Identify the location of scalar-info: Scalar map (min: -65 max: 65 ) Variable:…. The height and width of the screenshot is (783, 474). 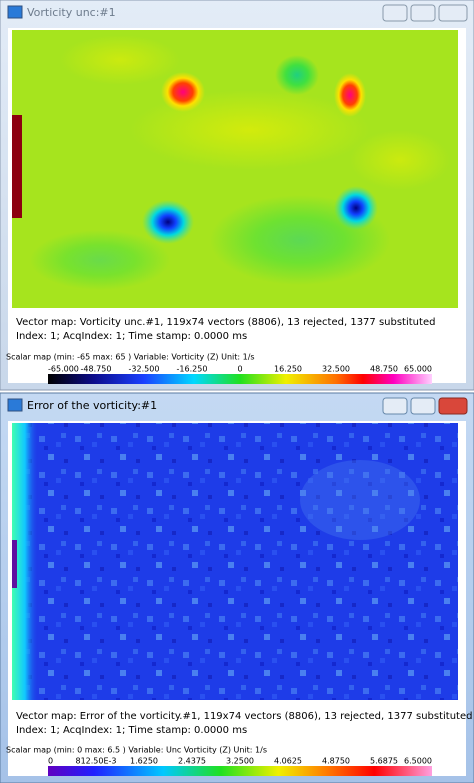
(130, 357).